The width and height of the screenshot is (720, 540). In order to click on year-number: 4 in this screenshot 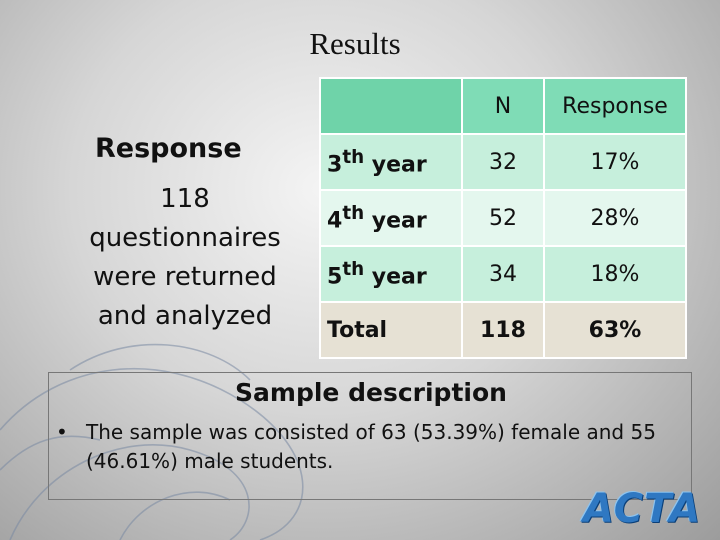, I will do `click(335, 221)`.